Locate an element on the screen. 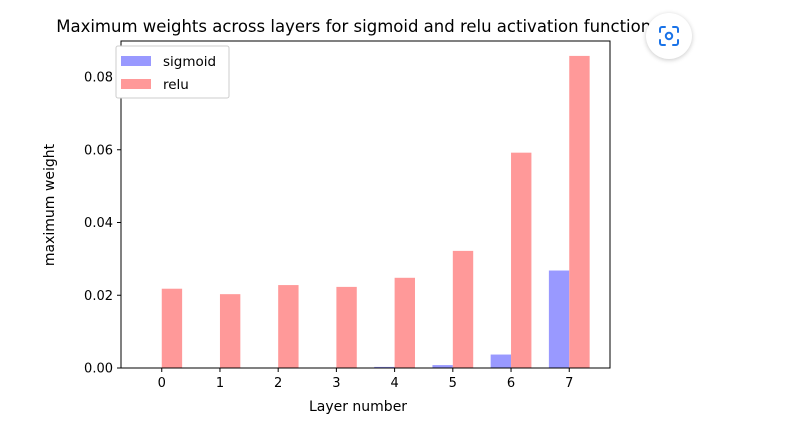  y-tick-label: 0.02 is located at coordinates (98, 296).